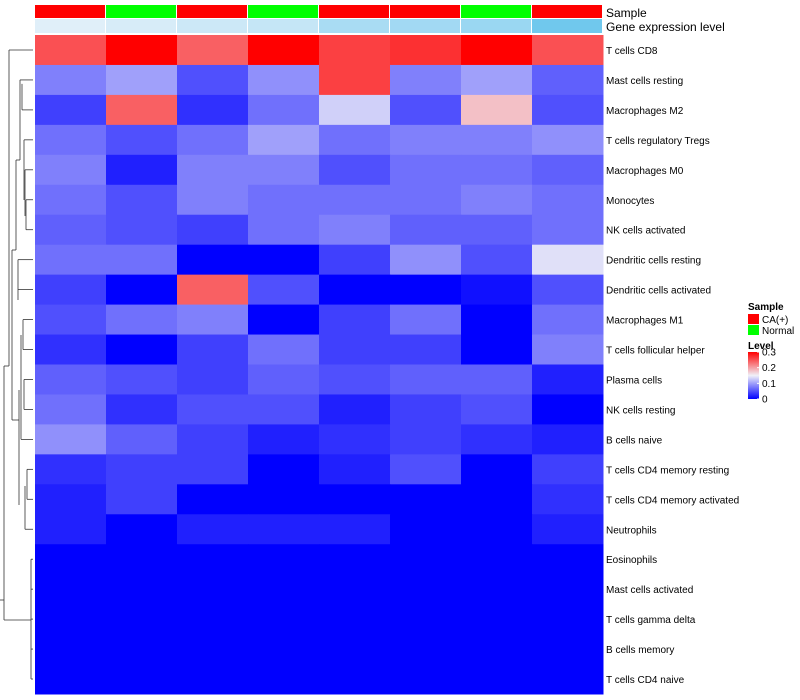 This screenshot has width=800, height=700. What do you see at coordinates (645, 231) in the screenshot?
I see `row-label: NK cells activated` at bounding box center [645, 231].